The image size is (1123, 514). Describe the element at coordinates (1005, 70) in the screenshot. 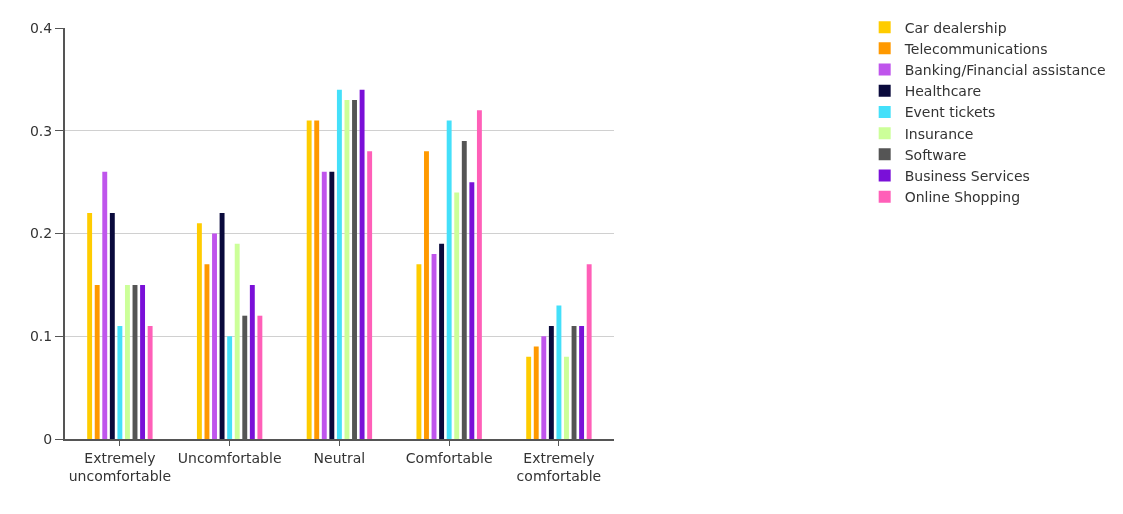

I see `legend-label: Banking/Financial assistance` at that location.